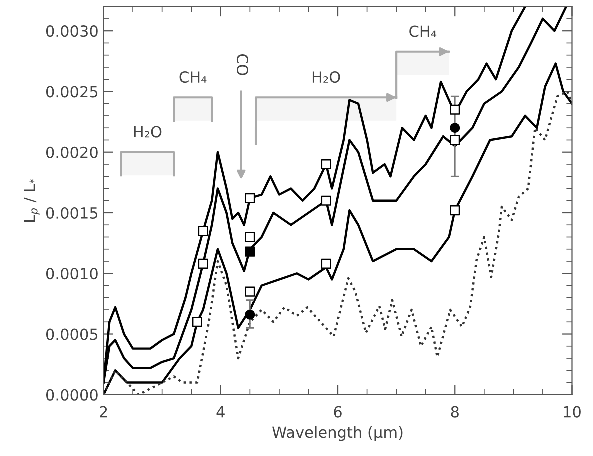 The height and width of the screenshot is (456, 593). Describe the element at coordinates (455, 412) in the screenshot. I see `x-tick-label: 8` at that location.